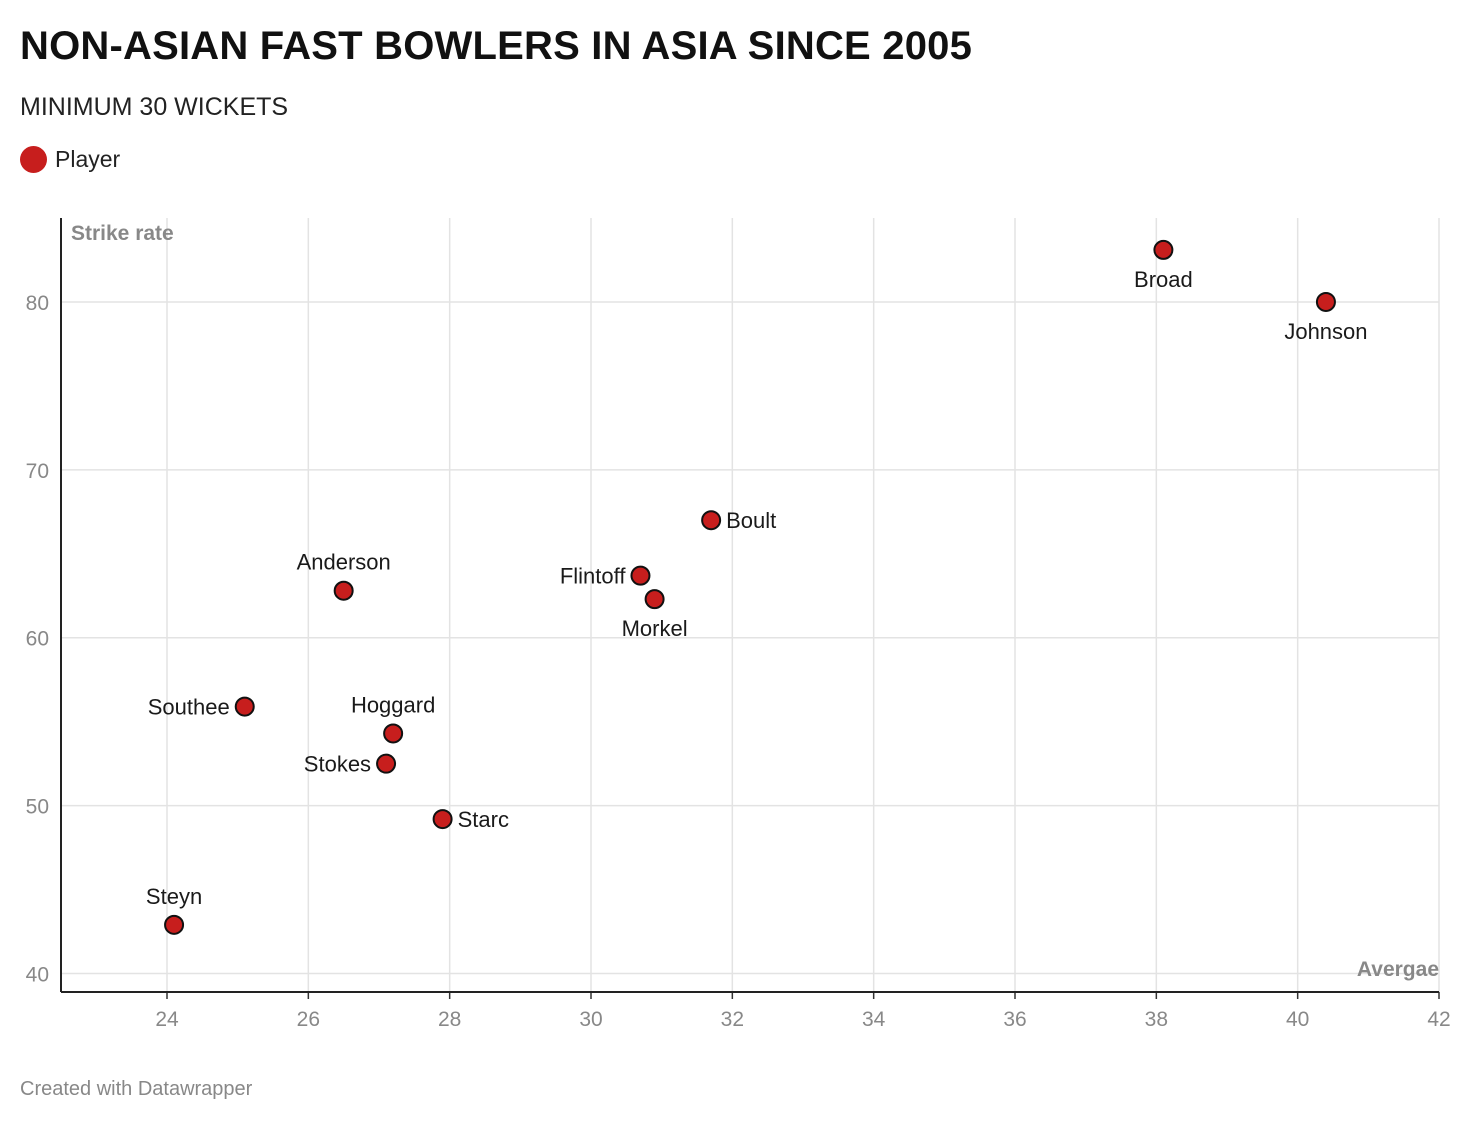 This screenshot has height=1140, width=1480. Describe the element at coordinates (1156, 1019) in the screenshot. I see `x-tick-label: 38` at that location.